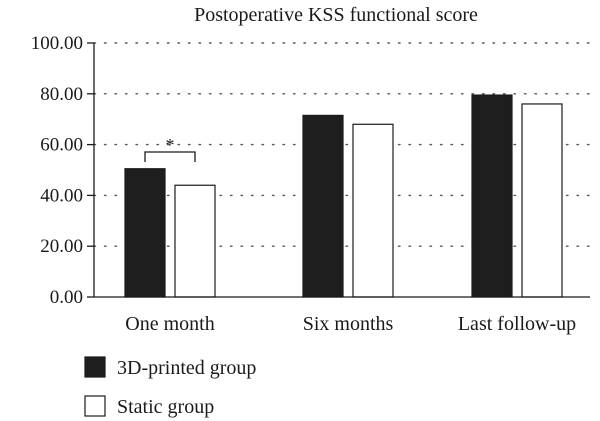  I want to click on legend: 3D-printed group Static group, so click(170, 387).